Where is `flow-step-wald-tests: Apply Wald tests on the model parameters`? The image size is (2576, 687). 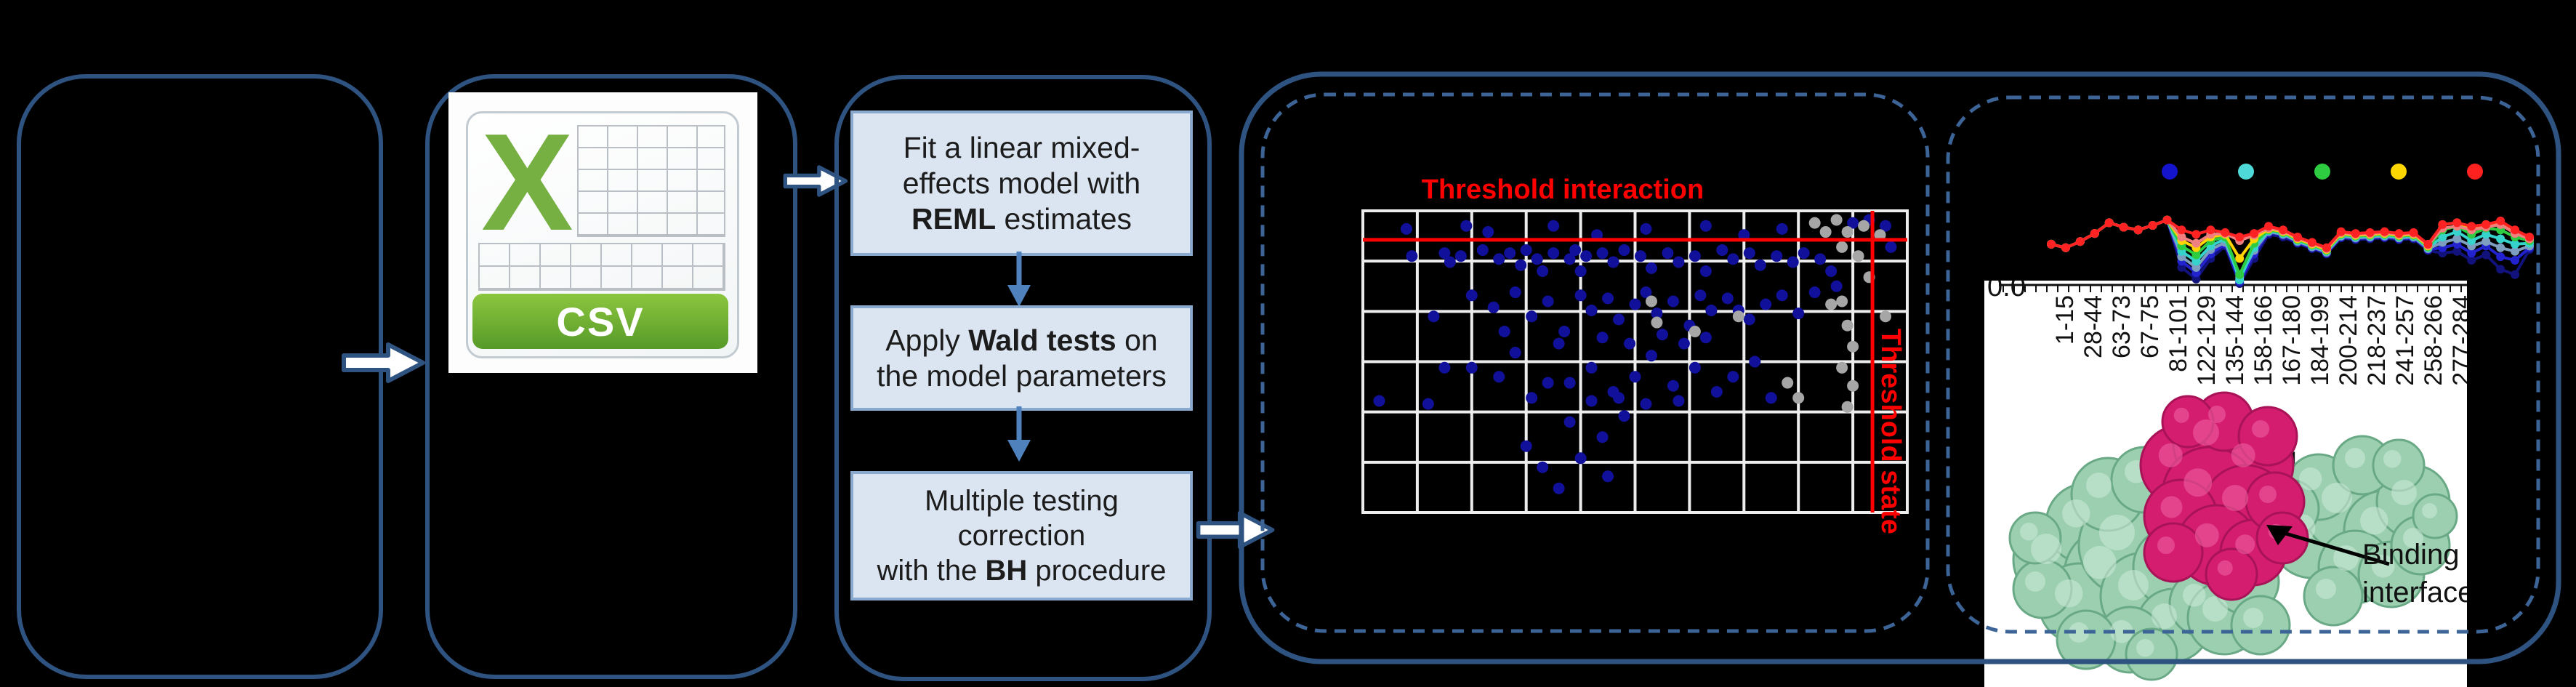 flow-step-wald-tests: Apply Wald tests on the model parameters is located at coordinates (1021, 358).